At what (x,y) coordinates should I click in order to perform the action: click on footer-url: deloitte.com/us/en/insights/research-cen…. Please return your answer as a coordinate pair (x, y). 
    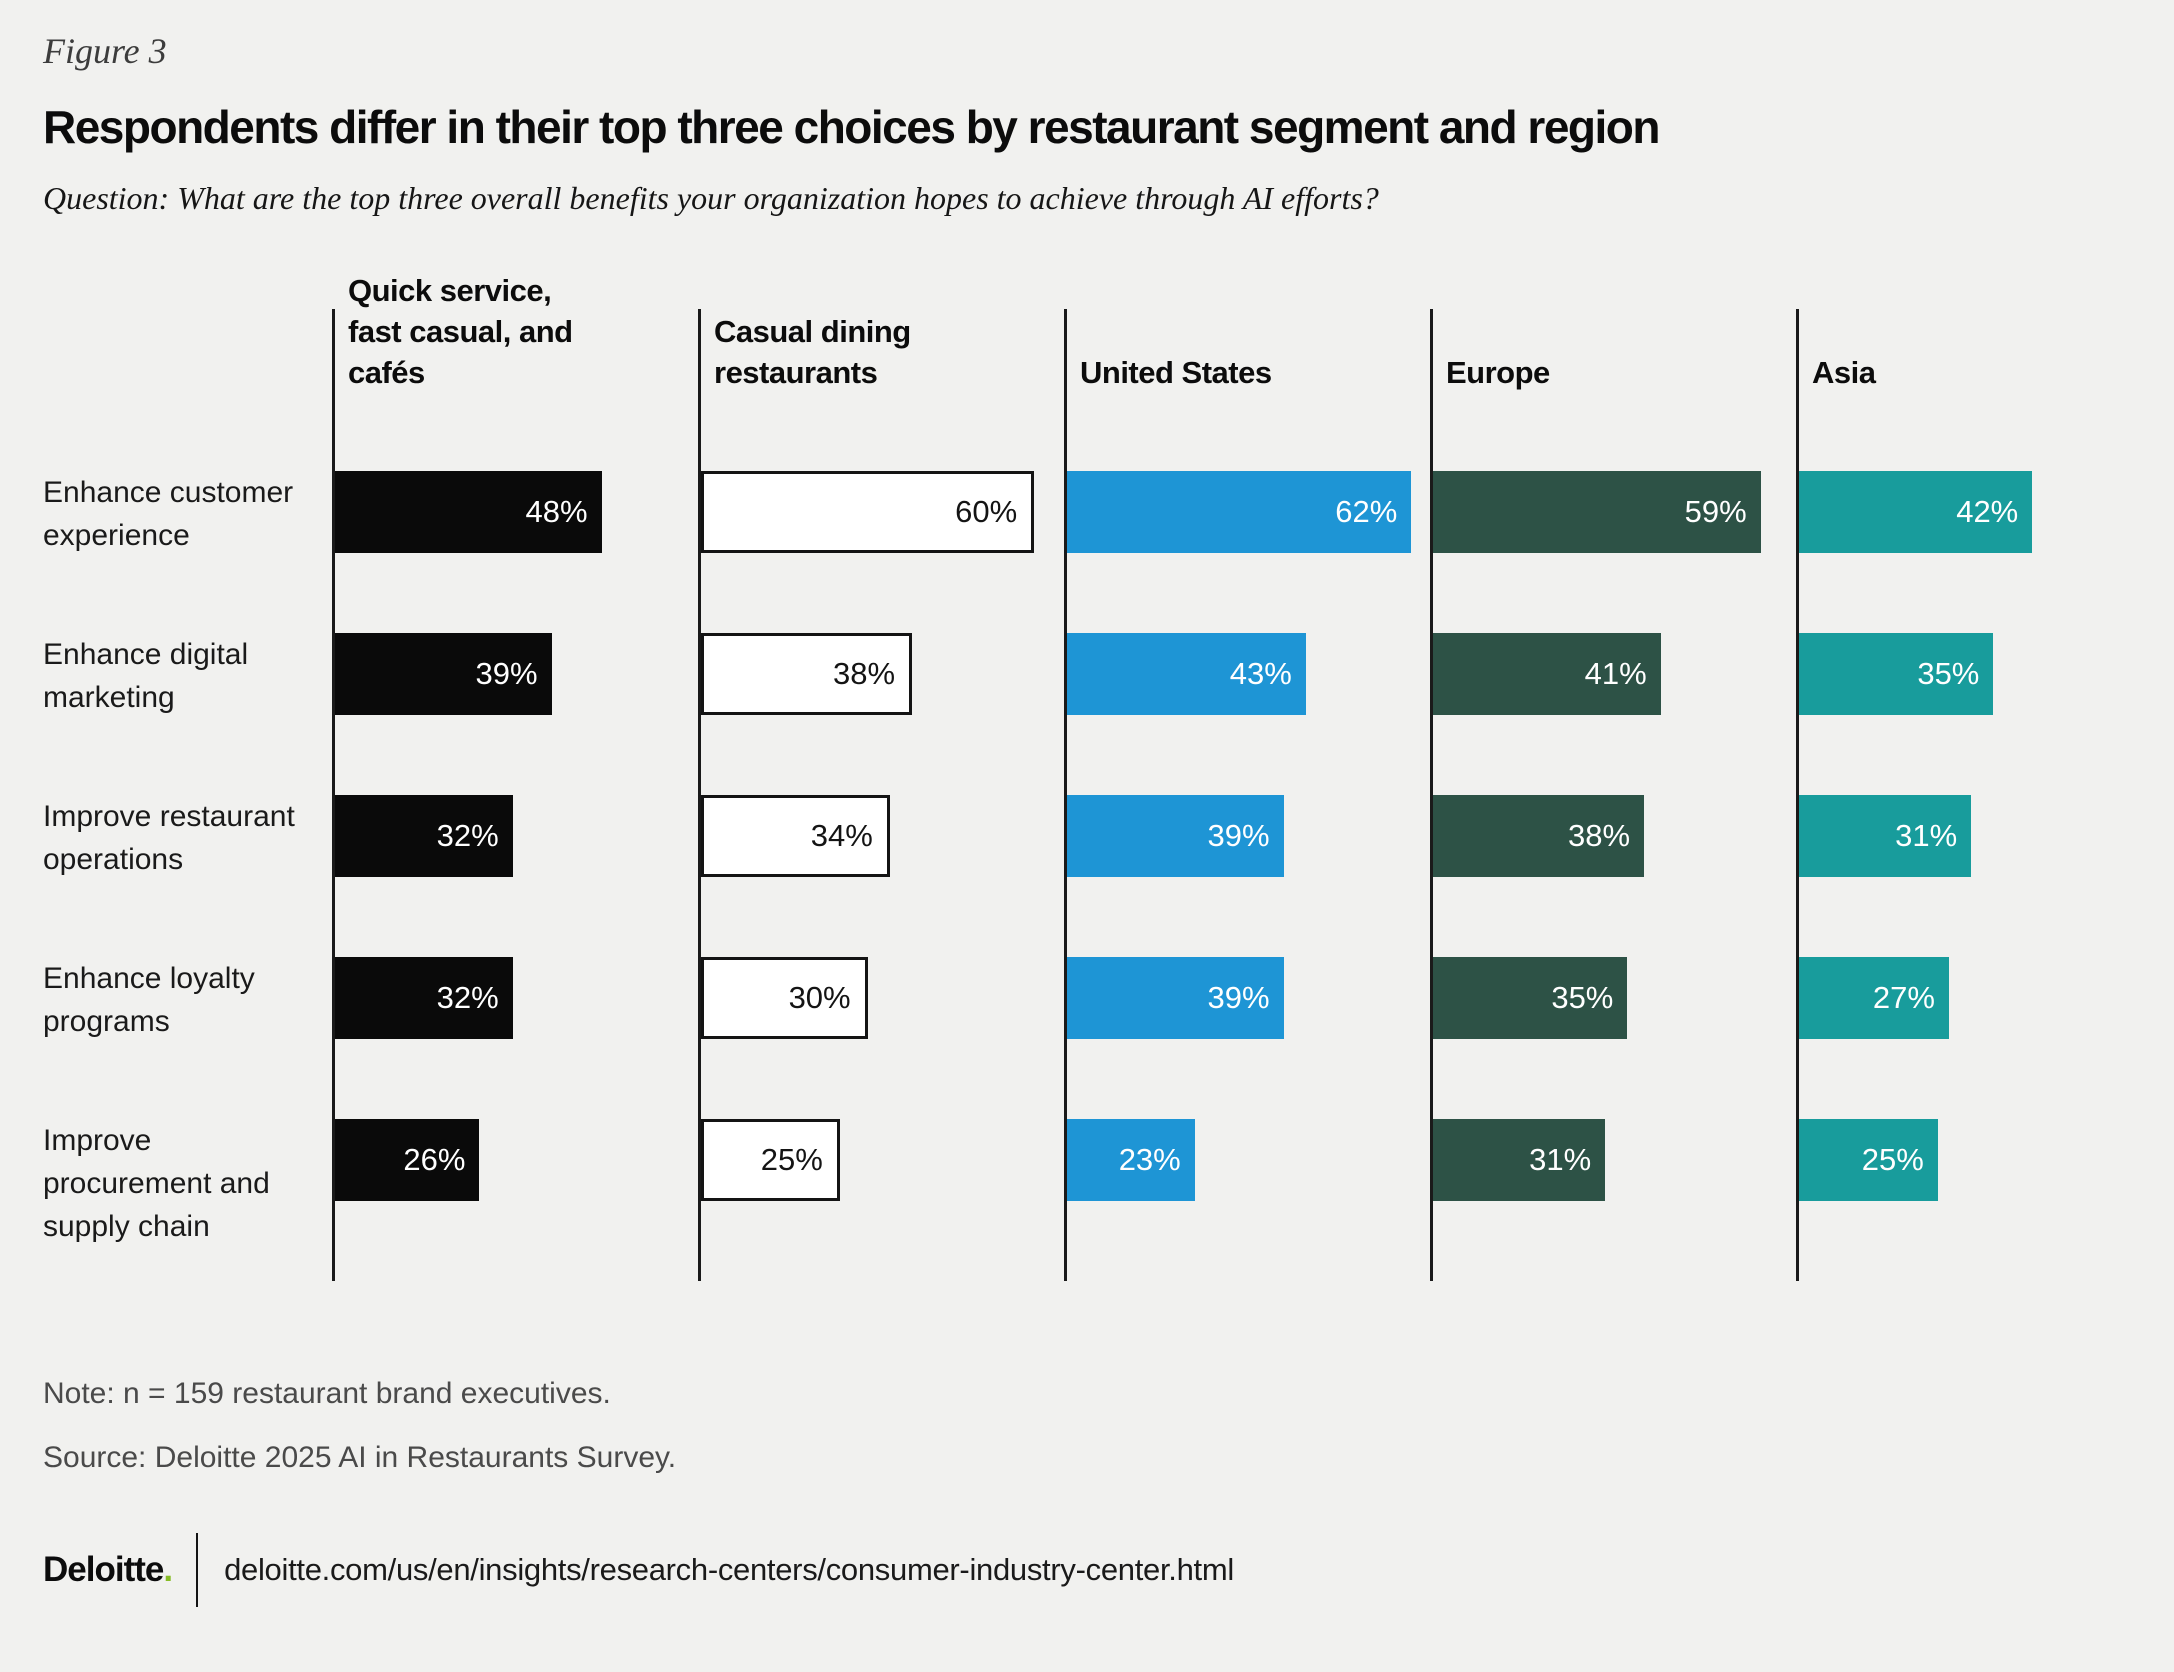
    Looking at the image, I should click on (729, 1569).